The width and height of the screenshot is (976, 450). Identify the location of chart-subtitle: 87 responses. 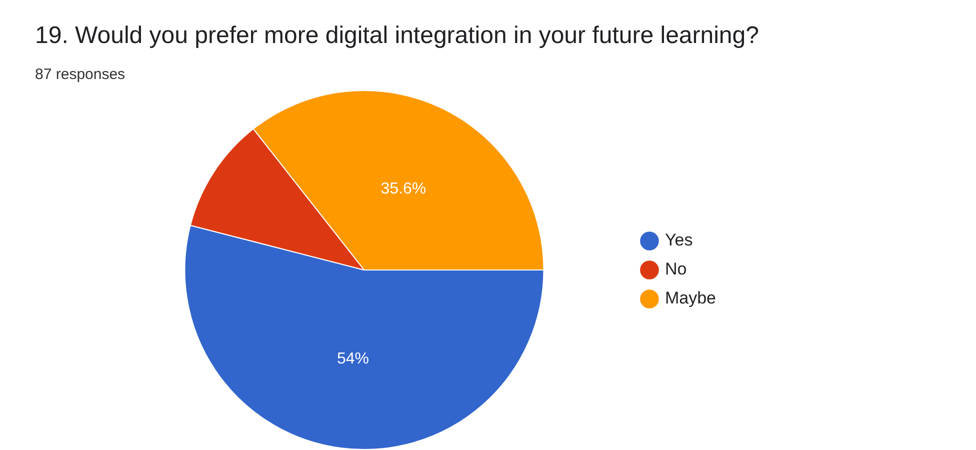
(80, 74).